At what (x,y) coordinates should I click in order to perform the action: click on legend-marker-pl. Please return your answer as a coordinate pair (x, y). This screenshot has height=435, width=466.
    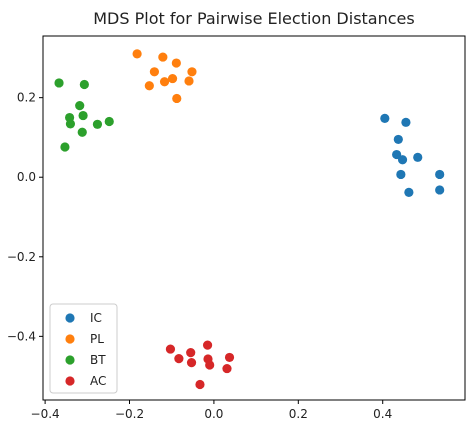
    Looking at the image, I should click on (70, 339).